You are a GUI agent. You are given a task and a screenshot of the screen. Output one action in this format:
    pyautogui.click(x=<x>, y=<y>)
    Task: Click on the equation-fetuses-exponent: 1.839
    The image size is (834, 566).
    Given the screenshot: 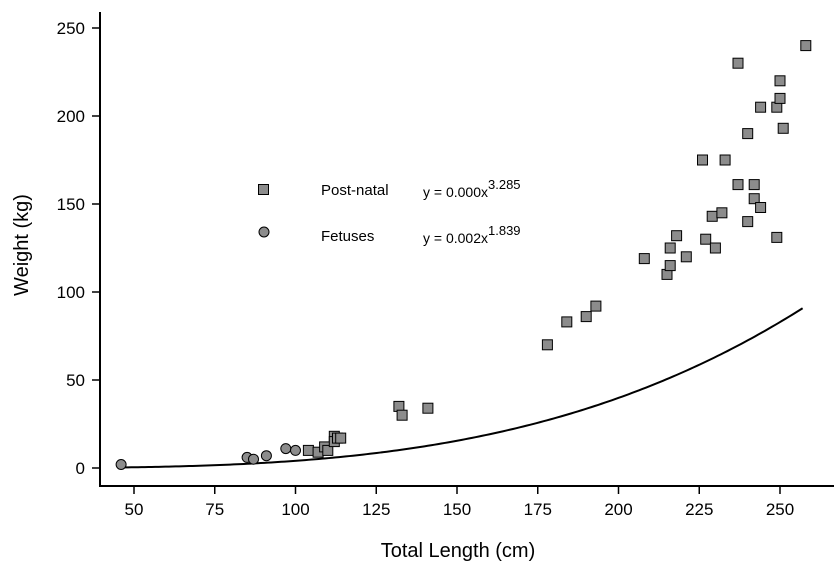 What is the action you would take?
    pyautogui.click(x=504, y=230)
    